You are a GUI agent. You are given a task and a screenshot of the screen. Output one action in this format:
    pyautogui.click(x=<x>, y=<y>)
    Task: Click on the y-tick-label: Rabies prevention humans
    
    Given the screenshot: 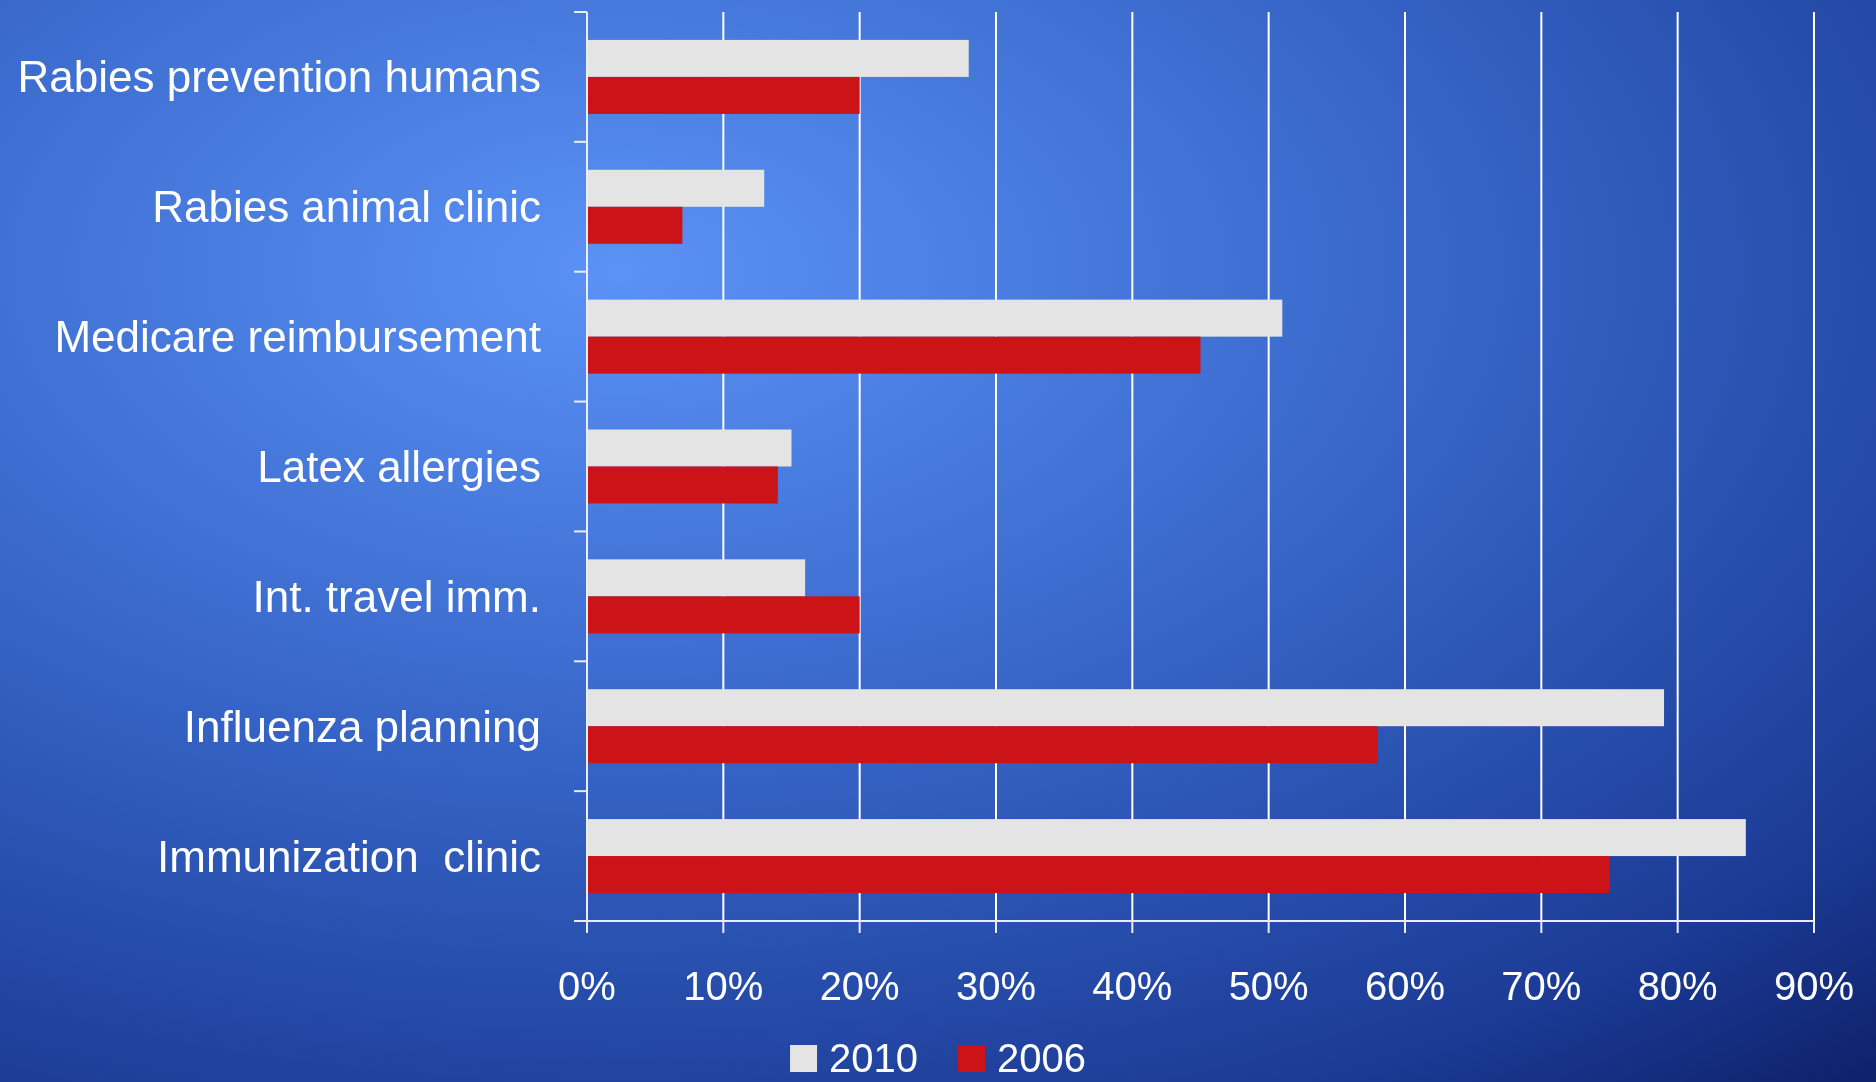 What is the action you would take?
    pyautogui.click(x=279, y=77)
    